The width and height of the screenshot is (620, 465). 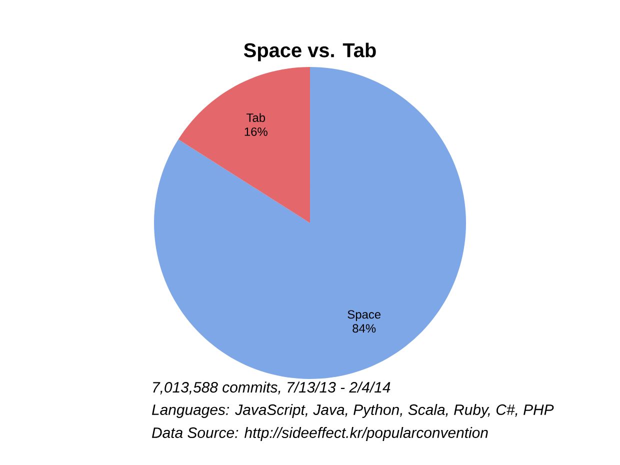 I want to click on source-note: Data Source: http://sideeffect.kr/popularconvention, so click(x=320, y=434).